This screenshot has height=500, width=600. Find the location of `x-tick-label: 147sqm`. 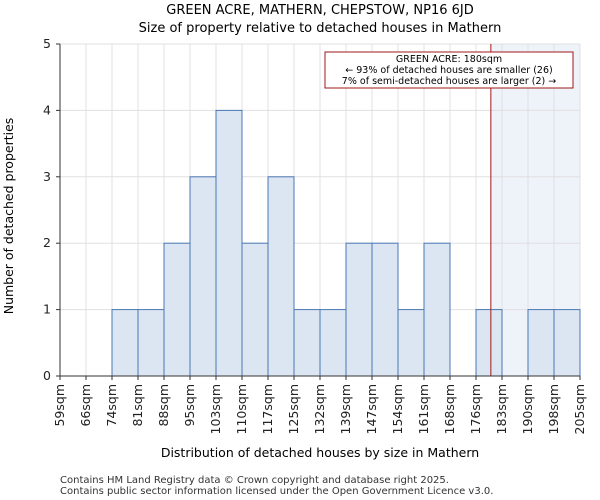

x-tick-label: 147sqm is located at coordinates (371, 409).